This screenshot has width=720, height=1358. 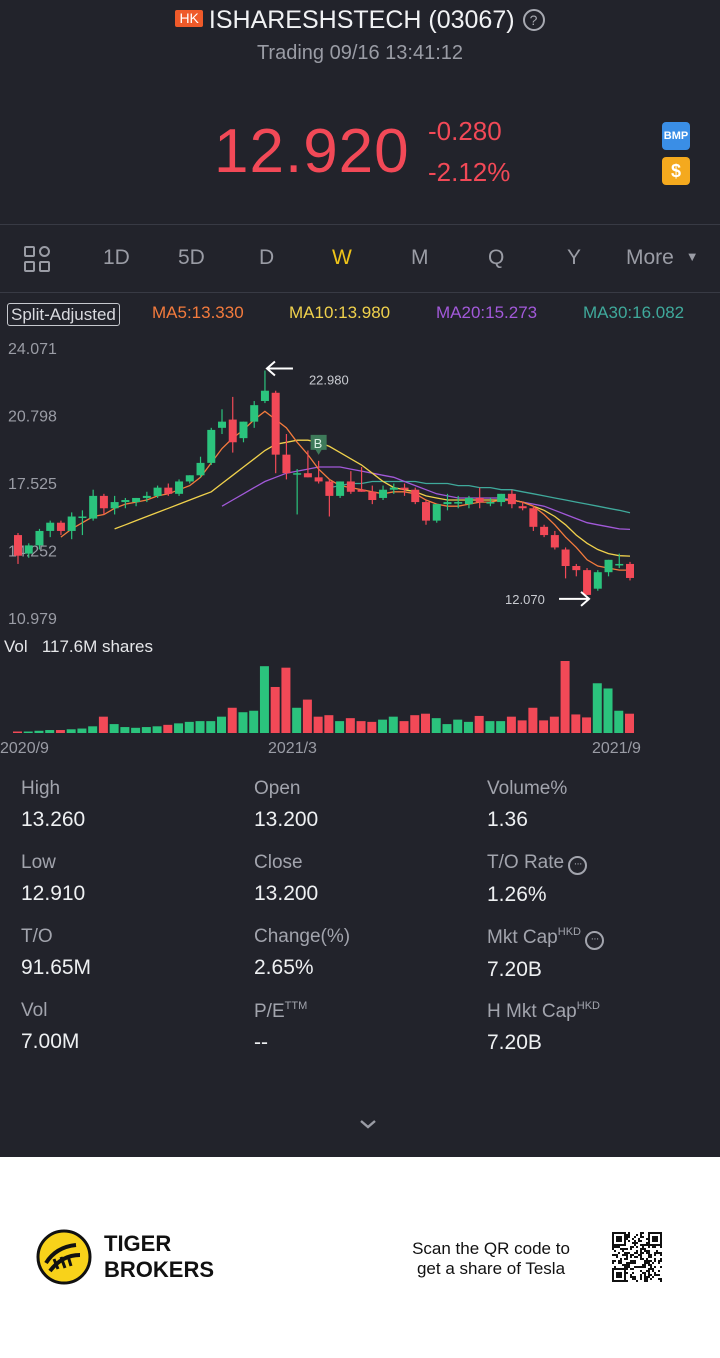 I want to click on tab-5d: 5D, so click(x=191, y=257).